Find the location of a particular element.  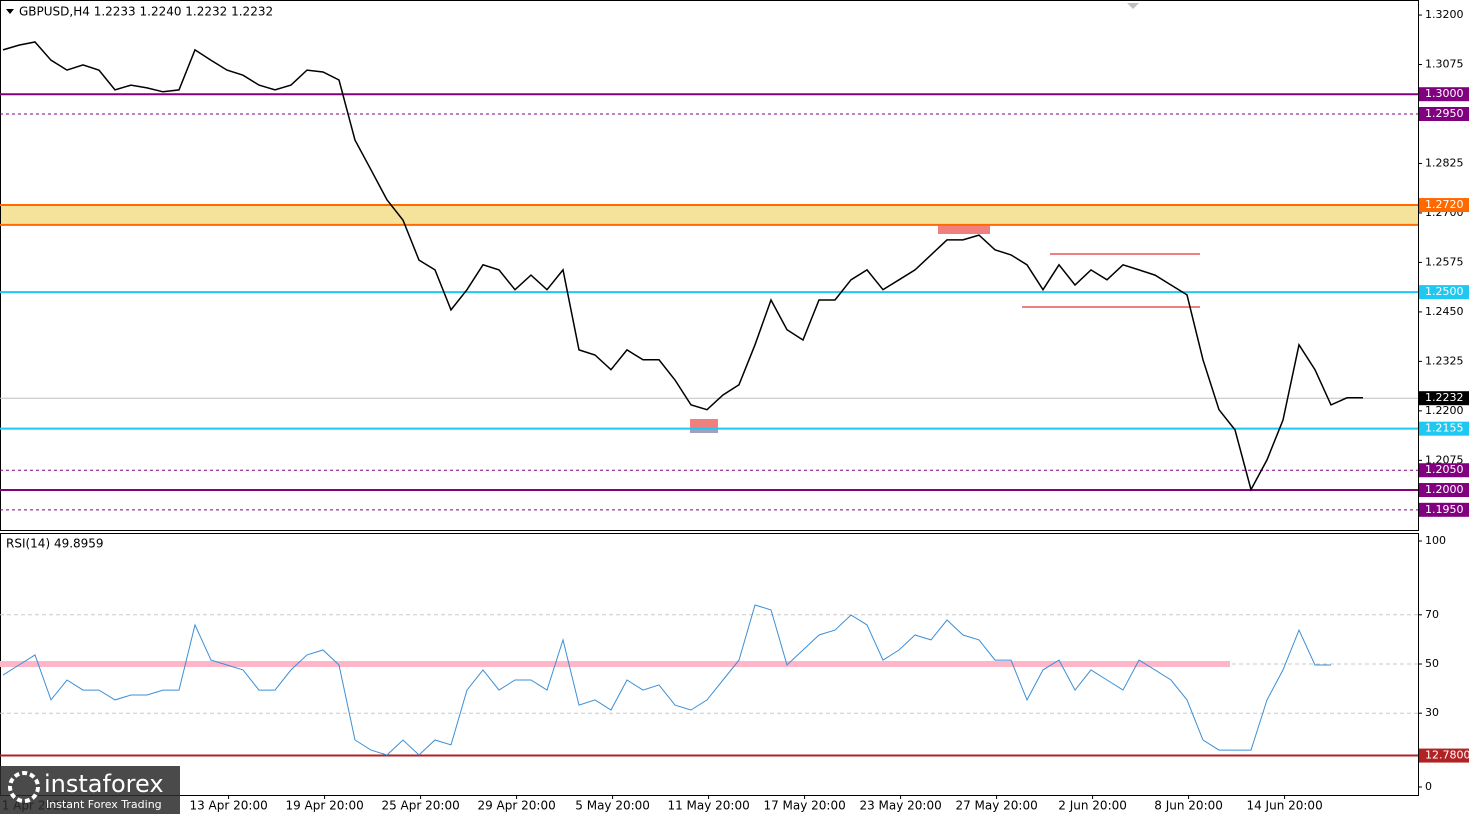

level-label: 12.7800 is located at coordinates (1447, 755).